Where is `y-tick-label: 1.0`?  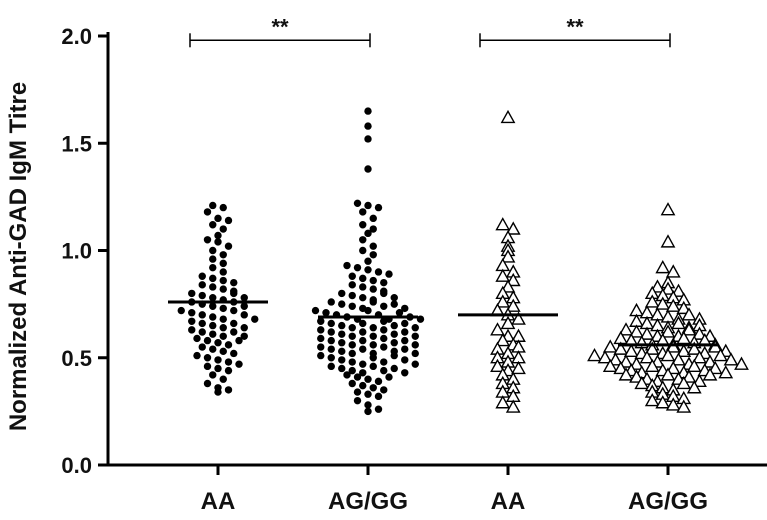 y-tick-label: 1.0 is located at coordinates (76, 251).